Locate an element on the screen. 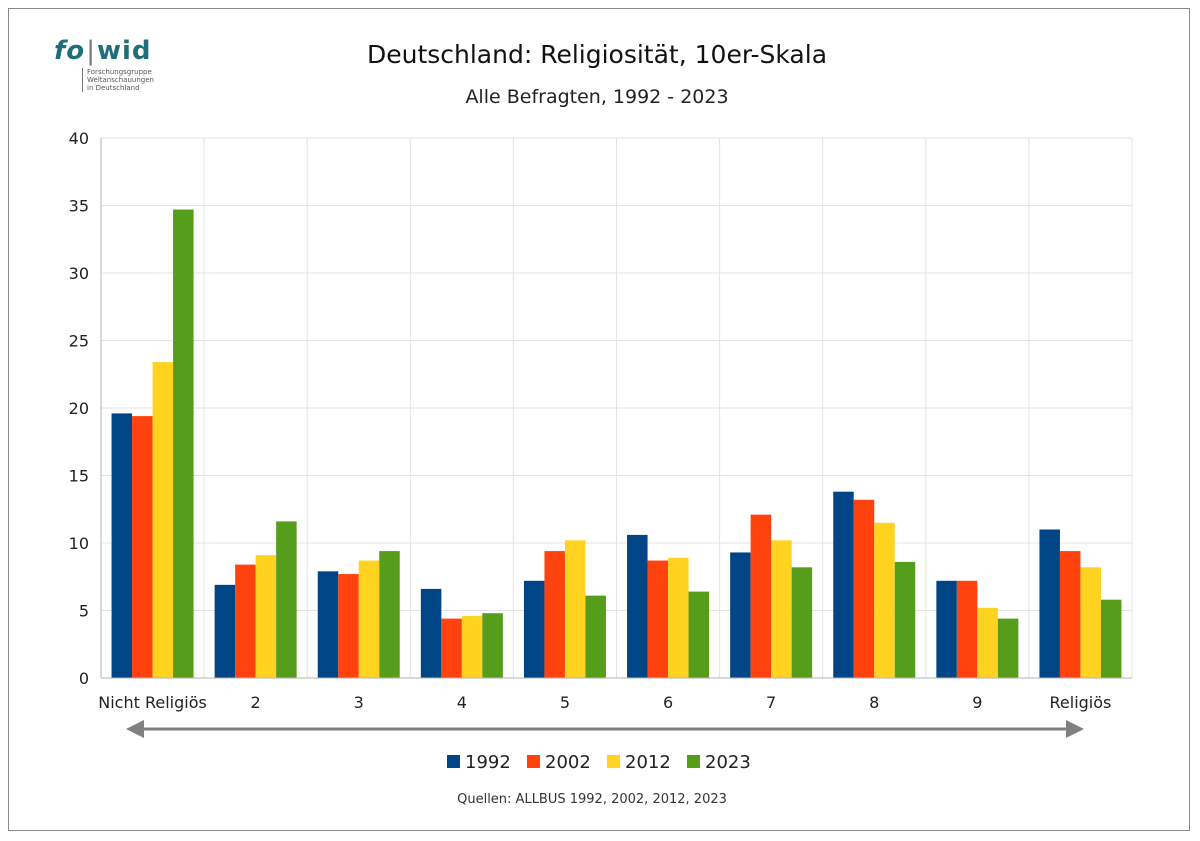 This screenshot has width=1200, height=841. y-tick-label: 10 is located at coordinates (79, 543).